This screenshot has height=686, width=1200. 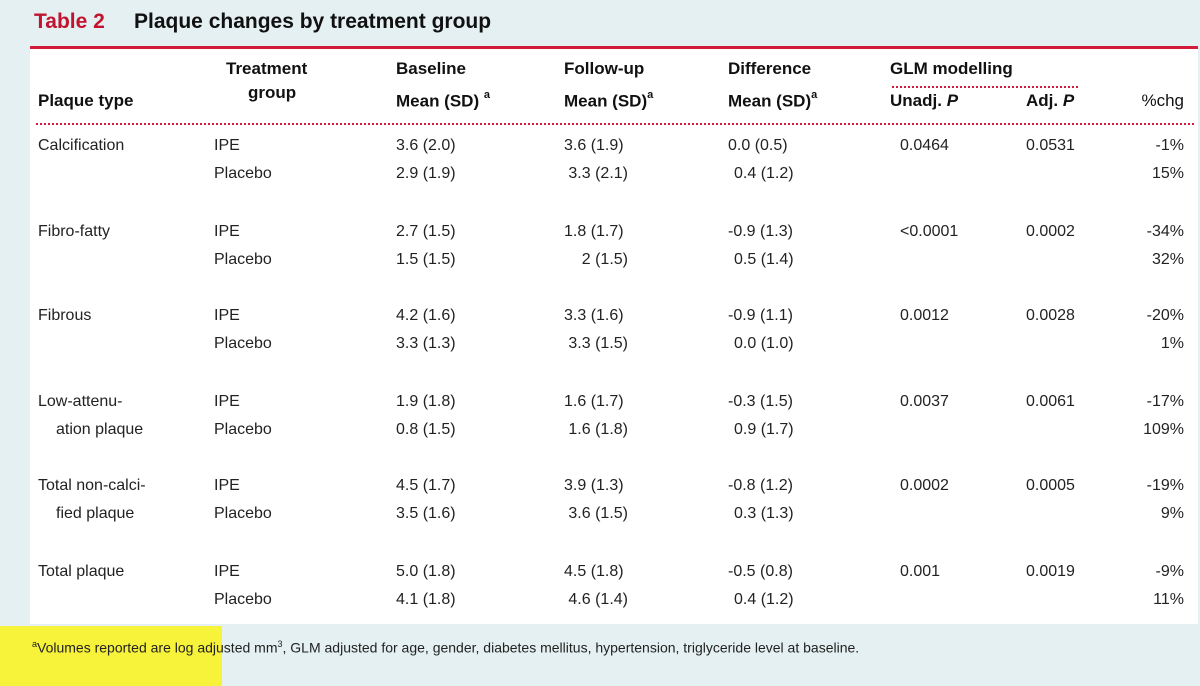 What do you see at coordinates (65, 315) in the screenshot?
I see `cell-type1: Fibrous` at bounding box center [65, 315].